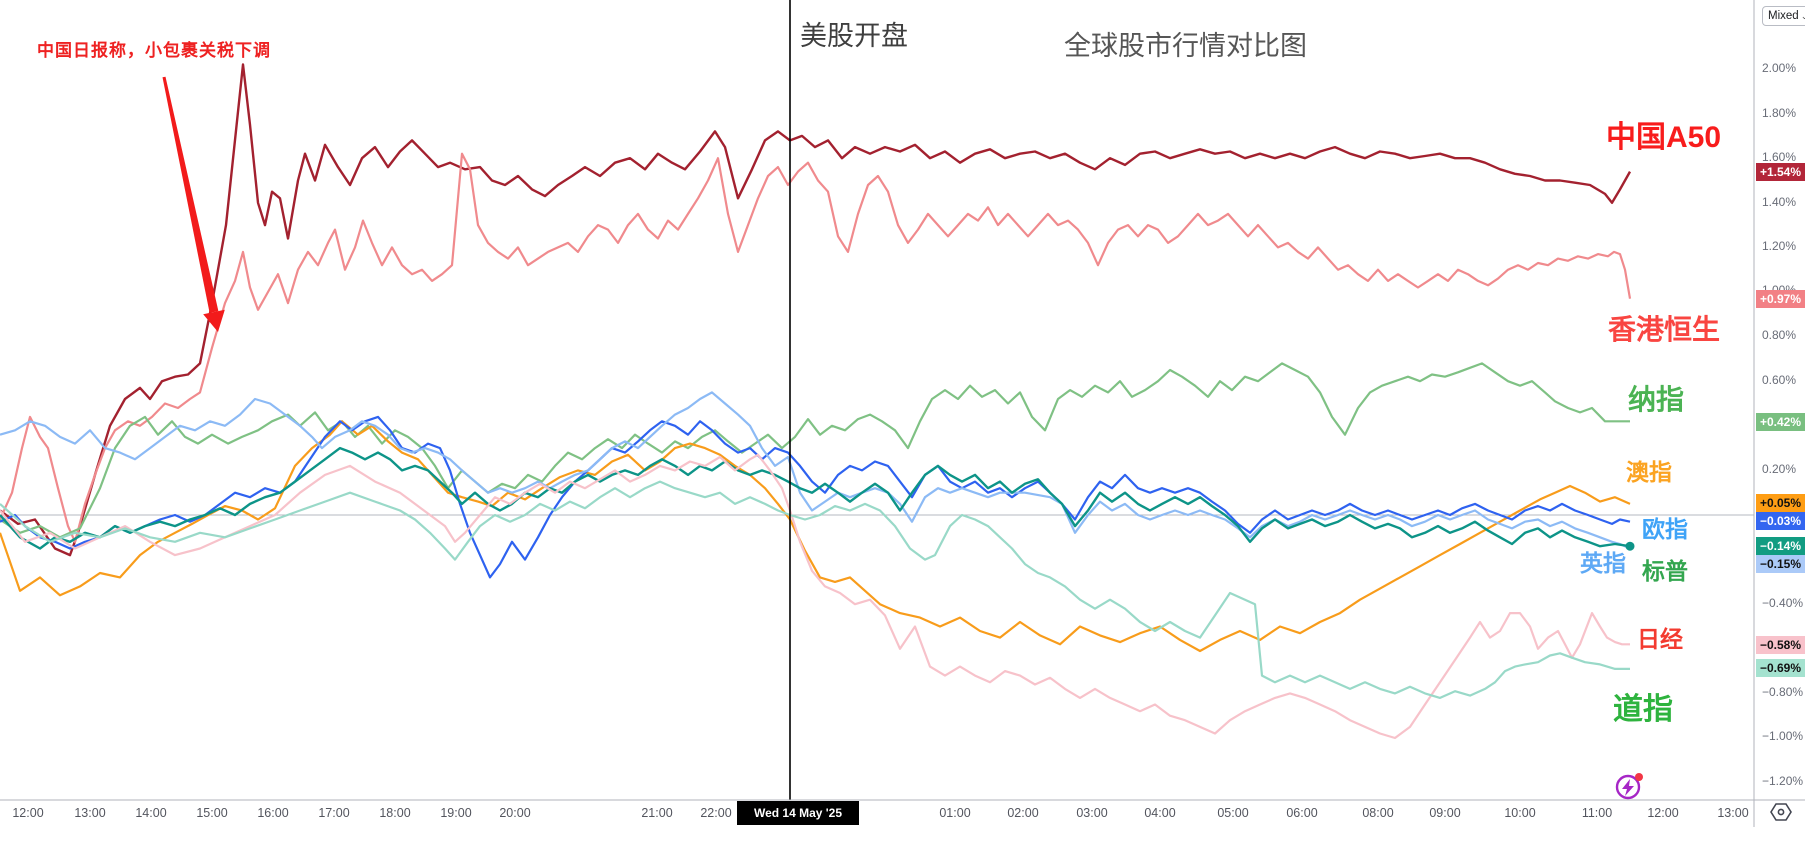 This screenshot has height=849, width=1805. Describe the element at coordinates (1656, 399) in the screenshot. I see `series-label-nasdaq: 纳指` at that location.